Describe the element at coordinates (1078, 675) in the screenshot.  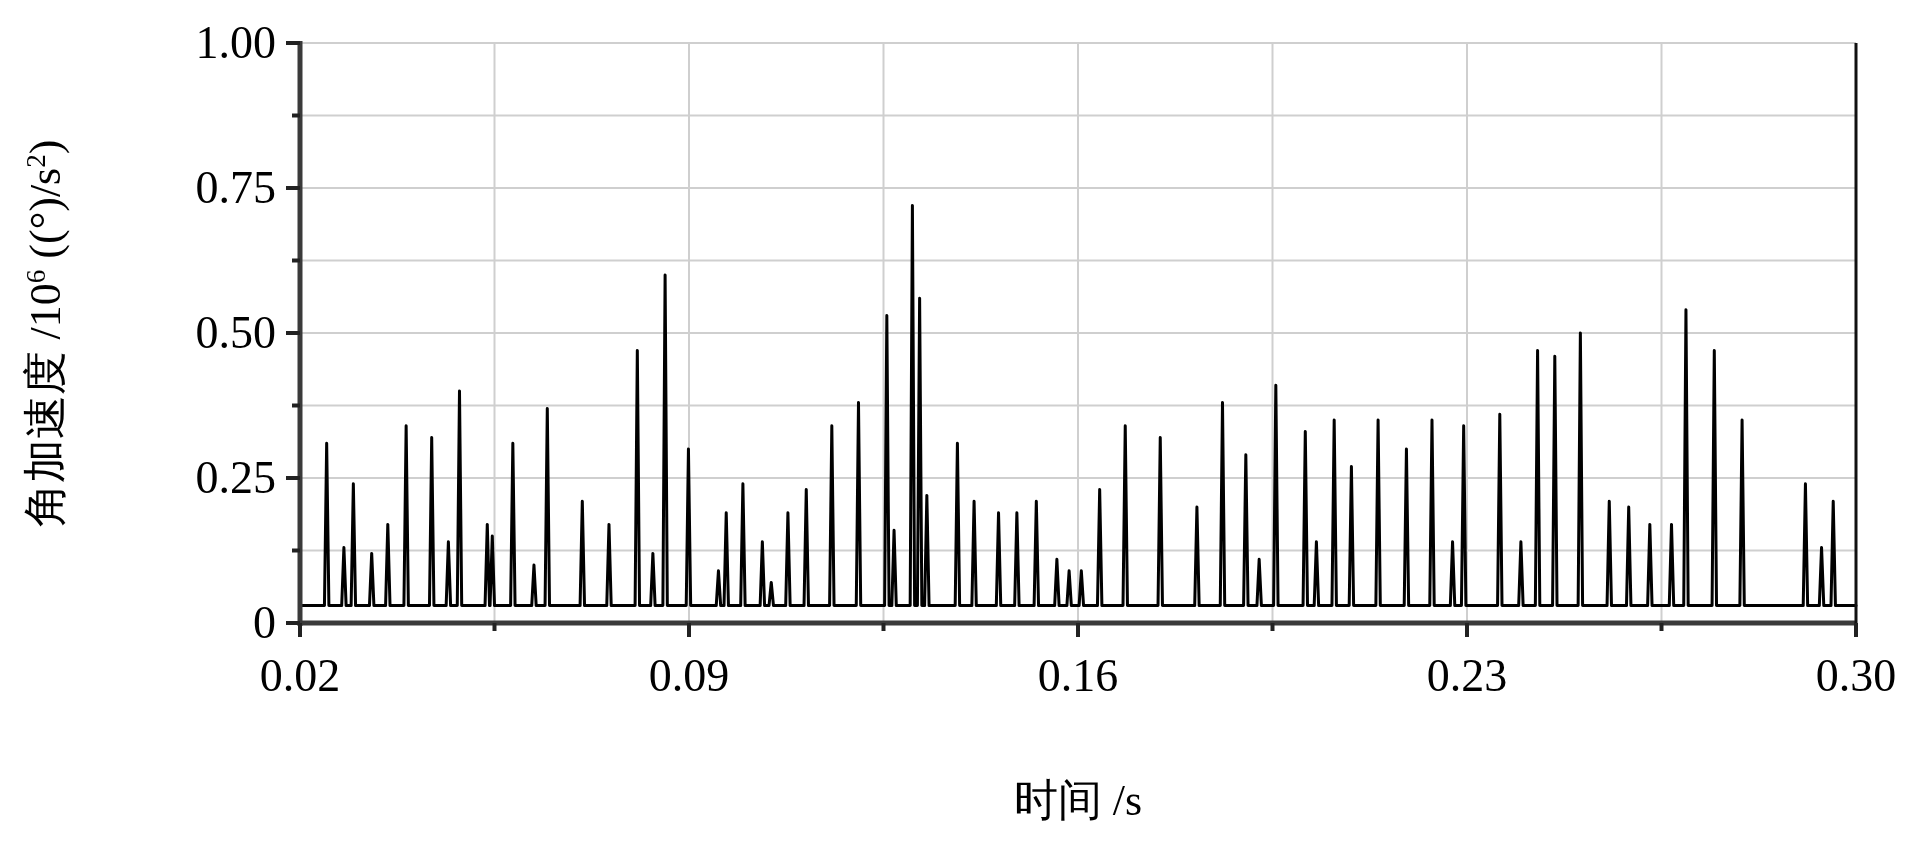
I see `x-tick-label: 0.16` at that location.